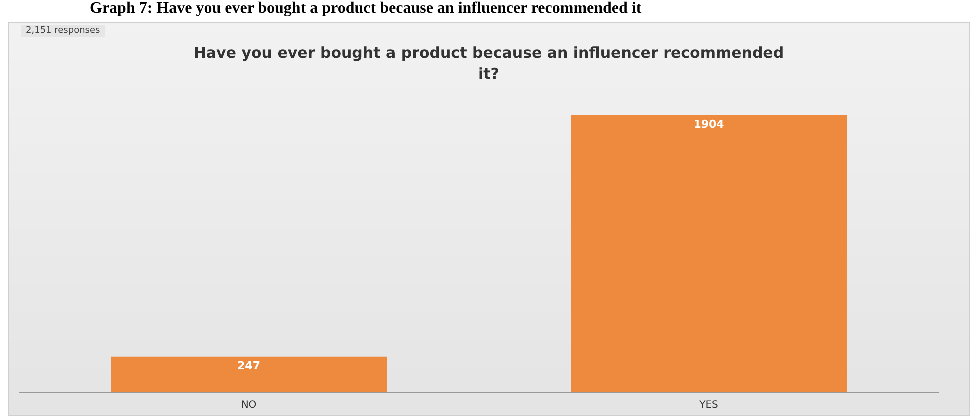 This screenshot has width=977, height=417. What do you see at coordinates (489, 64) in the screenshot?
I see `chart-title: Have you ever bought a product because an influencer recommended it?` at bounding box center [489, 64].